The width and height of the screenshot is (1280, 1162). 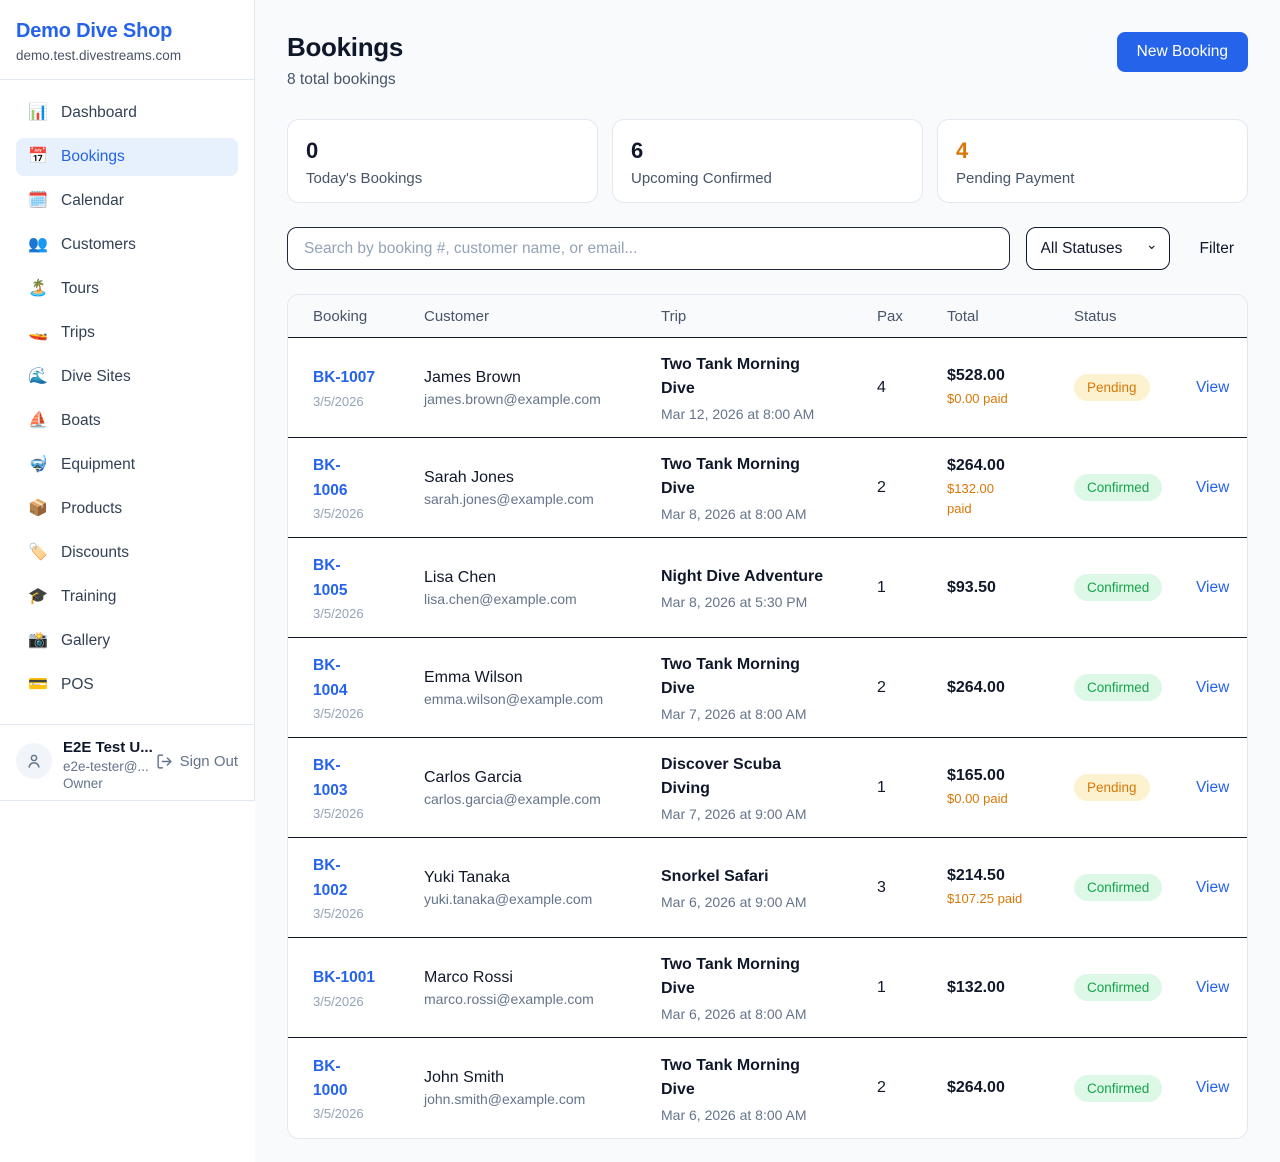 What do you see at coordinates (98, 244) in the screenshot?
I see `sidebar-item-label: Customers` at bounding box center [98, 244].